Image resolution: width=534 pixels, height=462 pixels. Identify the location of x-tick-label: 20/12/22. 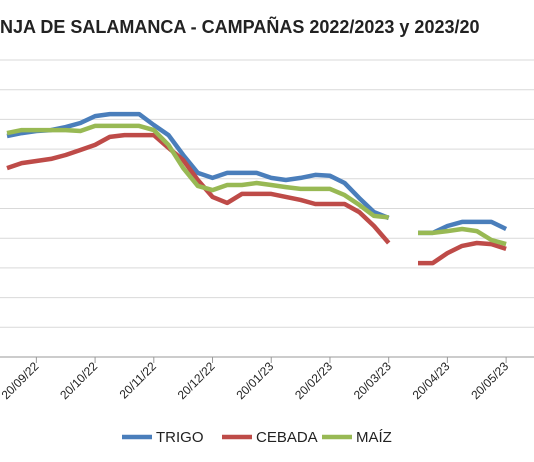
(196, 380).